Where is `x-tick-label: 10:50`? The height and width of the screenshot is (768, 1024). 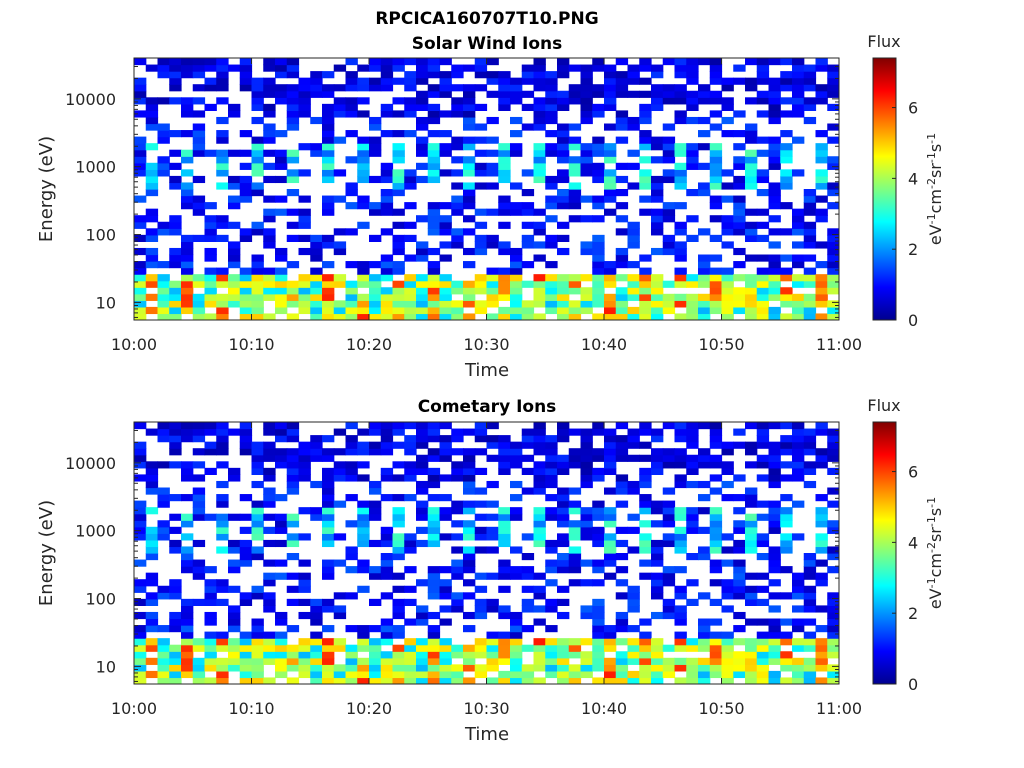
x-tick-label: 10:50 is located at coordinates (721, 344).